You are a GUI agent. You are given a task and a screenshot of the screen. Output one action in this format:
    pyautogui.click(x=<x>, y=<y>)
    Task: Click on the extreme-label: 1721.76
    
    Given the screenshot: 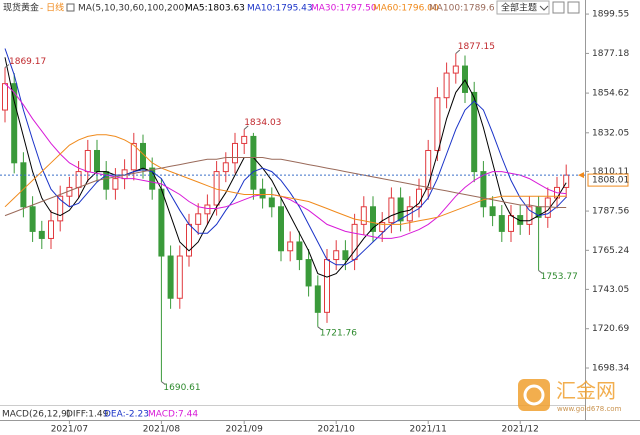 What is the action you would take?
    pyautogui.click(x=338, y=333)
    